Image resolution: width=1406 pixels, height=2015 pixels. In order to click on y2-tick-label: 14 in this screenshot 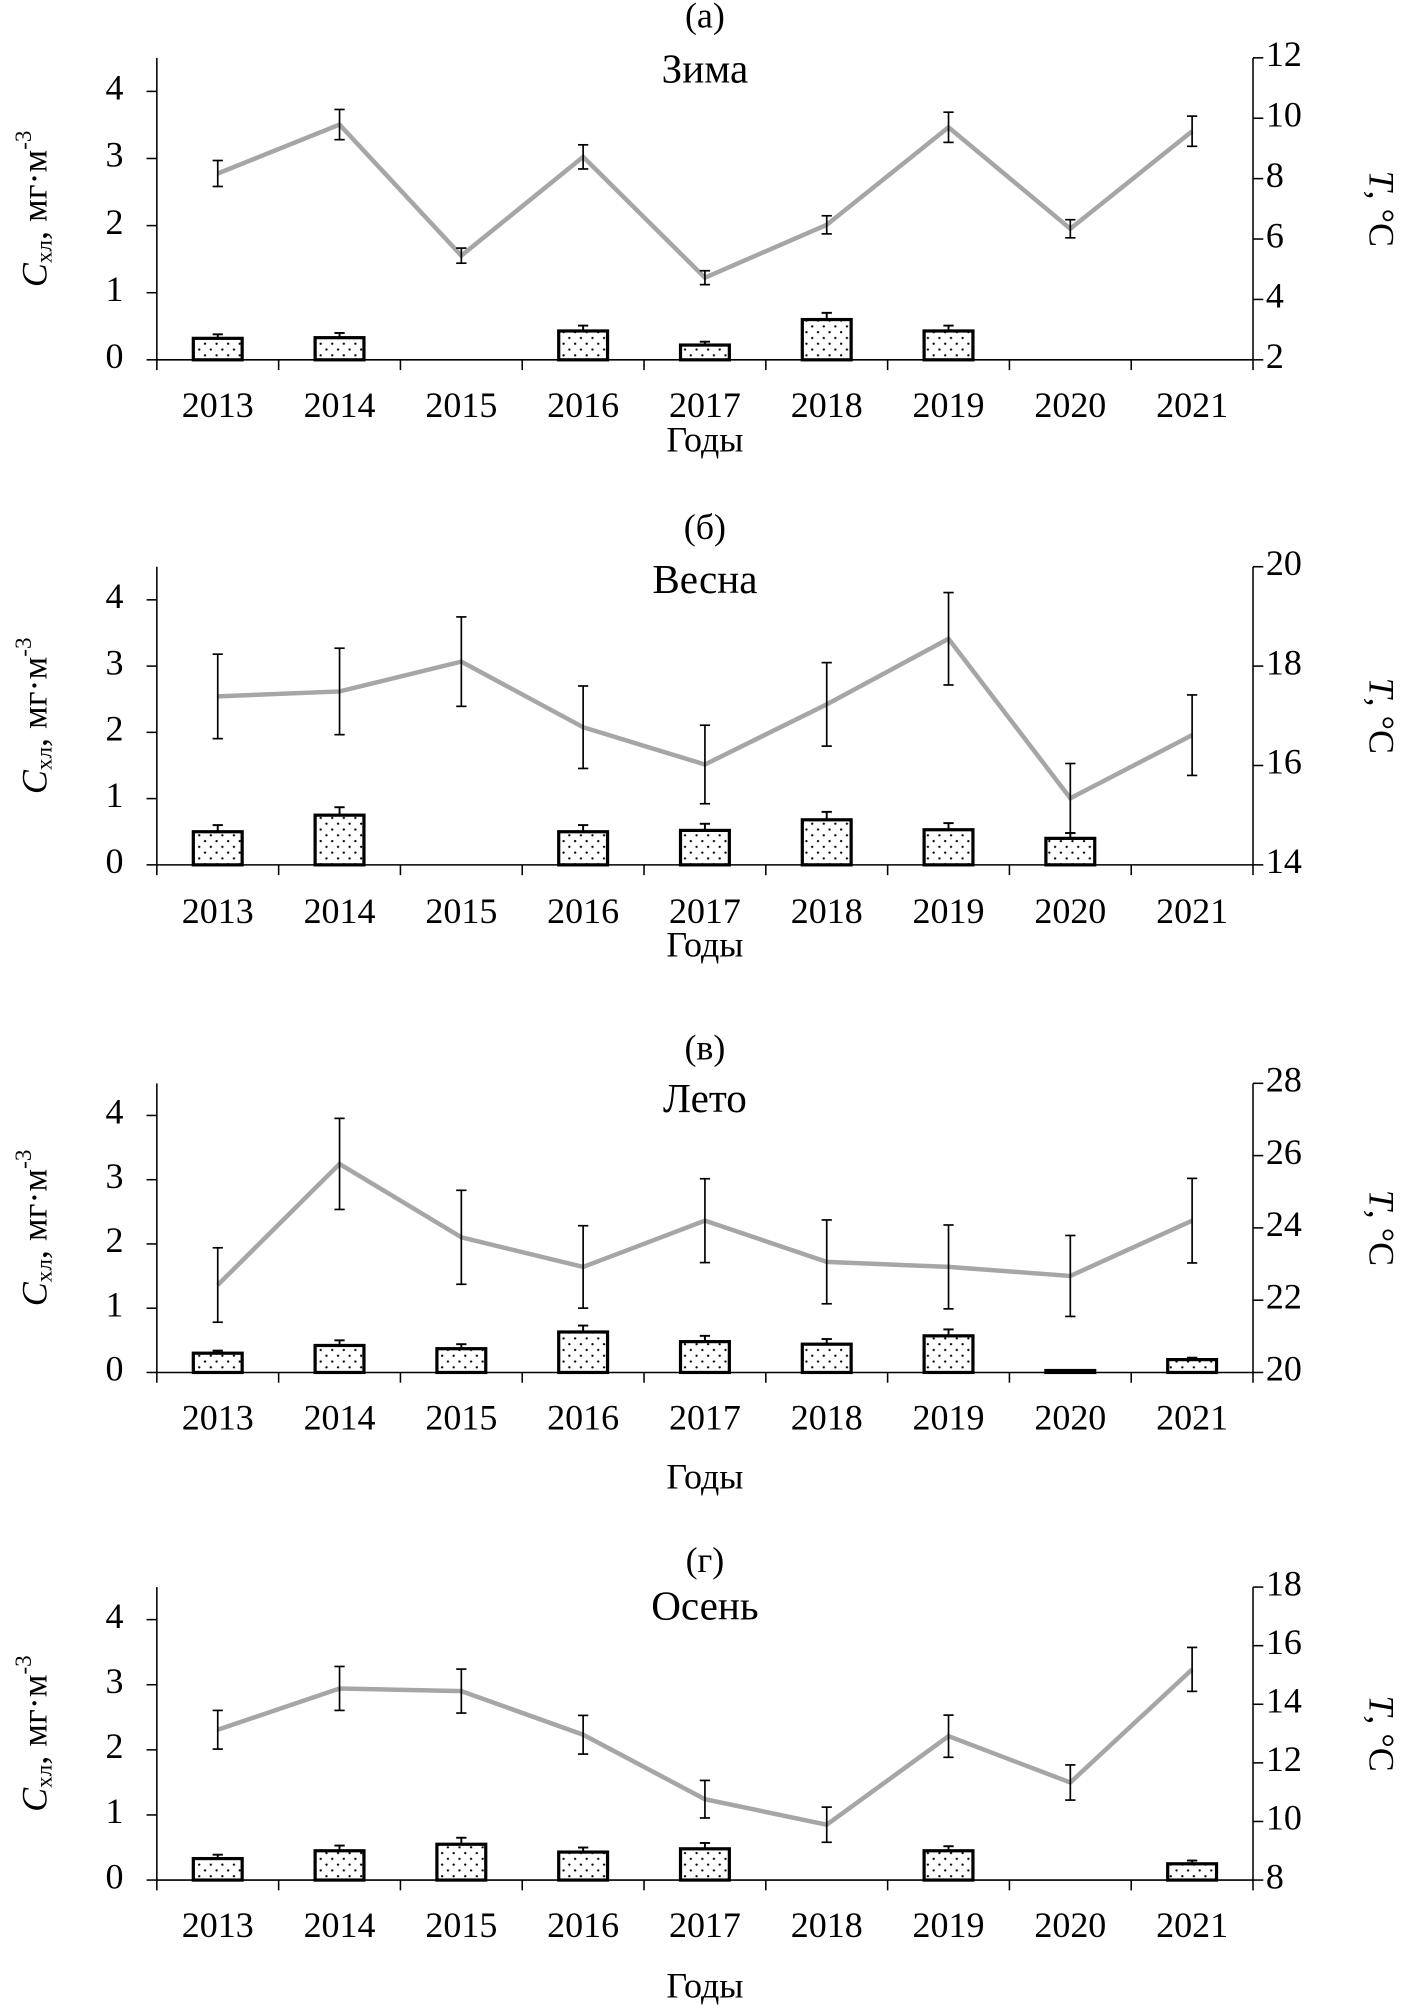, I will do `click(1284, 1701)`.